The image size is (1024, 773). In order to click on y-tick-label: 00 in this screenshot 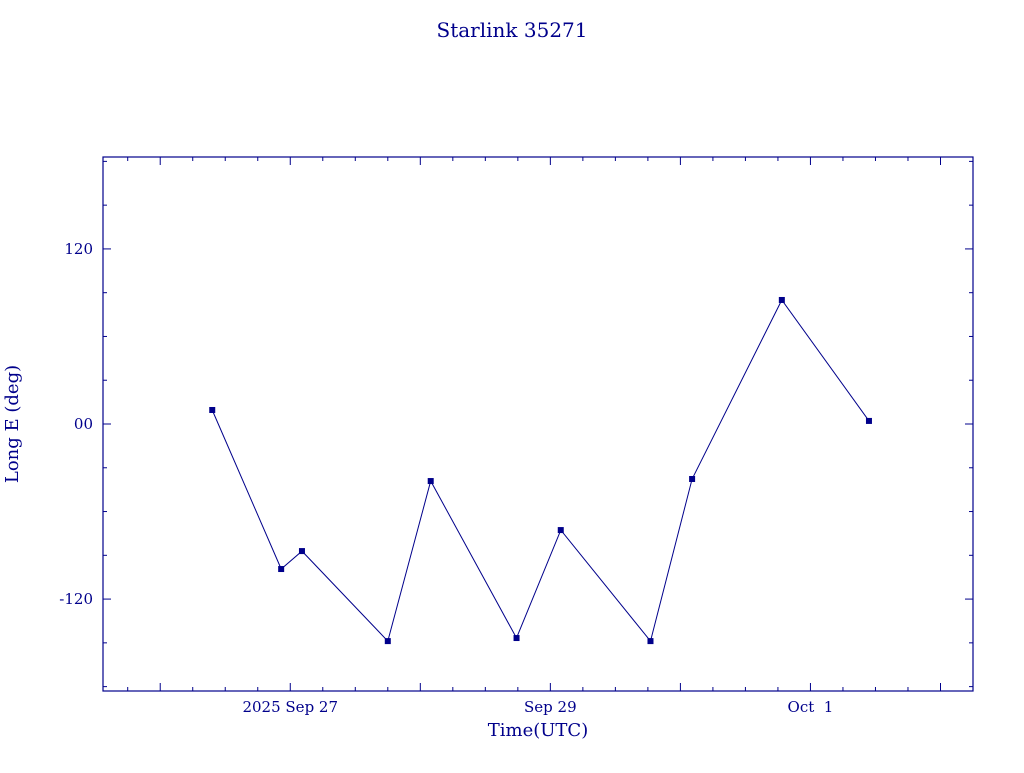, I will do `click(83, 424)`.